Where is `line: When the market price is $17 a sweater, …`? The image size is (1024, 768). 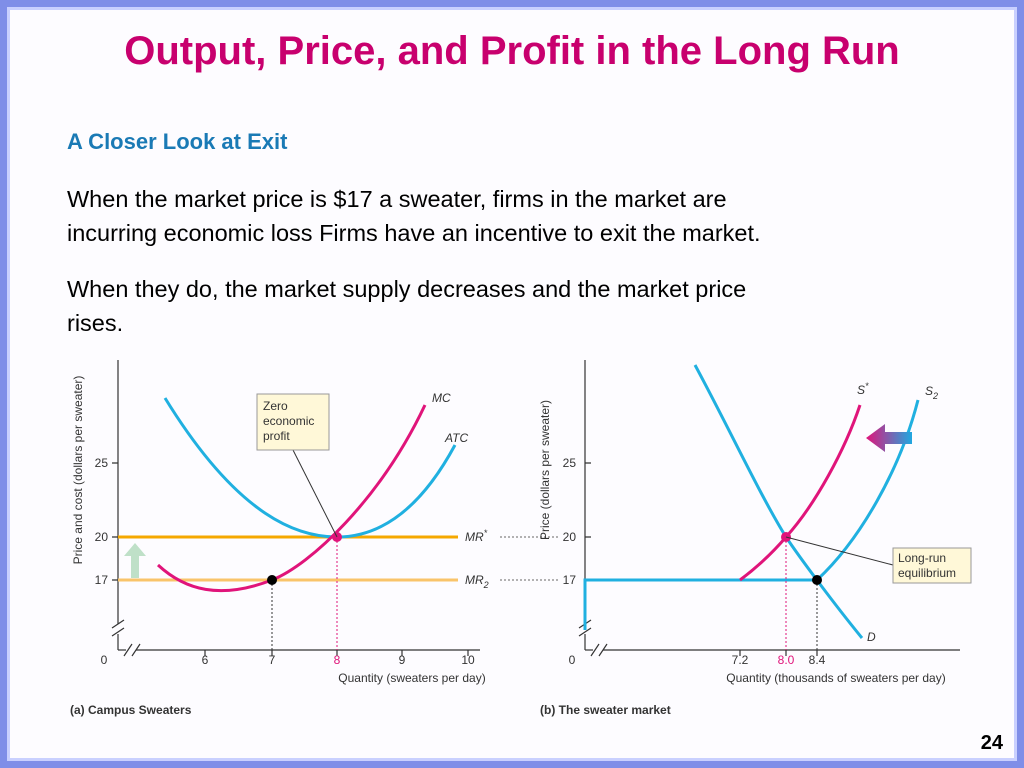
line: When the market price is $17 a sweater, … is located at coordinates (397, 199).